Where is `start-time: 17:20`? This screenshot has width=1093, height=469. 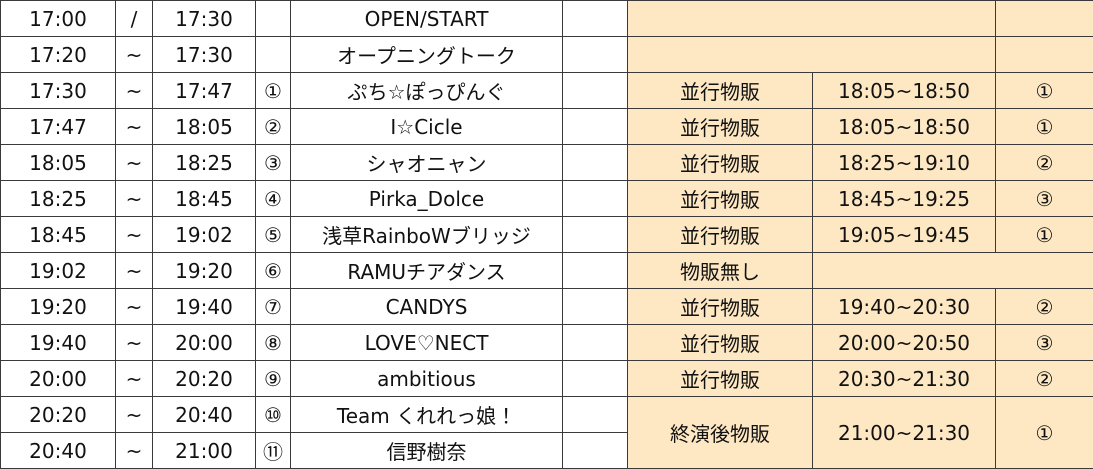 start-time: 17:20 is located at coordinates (58, 55).